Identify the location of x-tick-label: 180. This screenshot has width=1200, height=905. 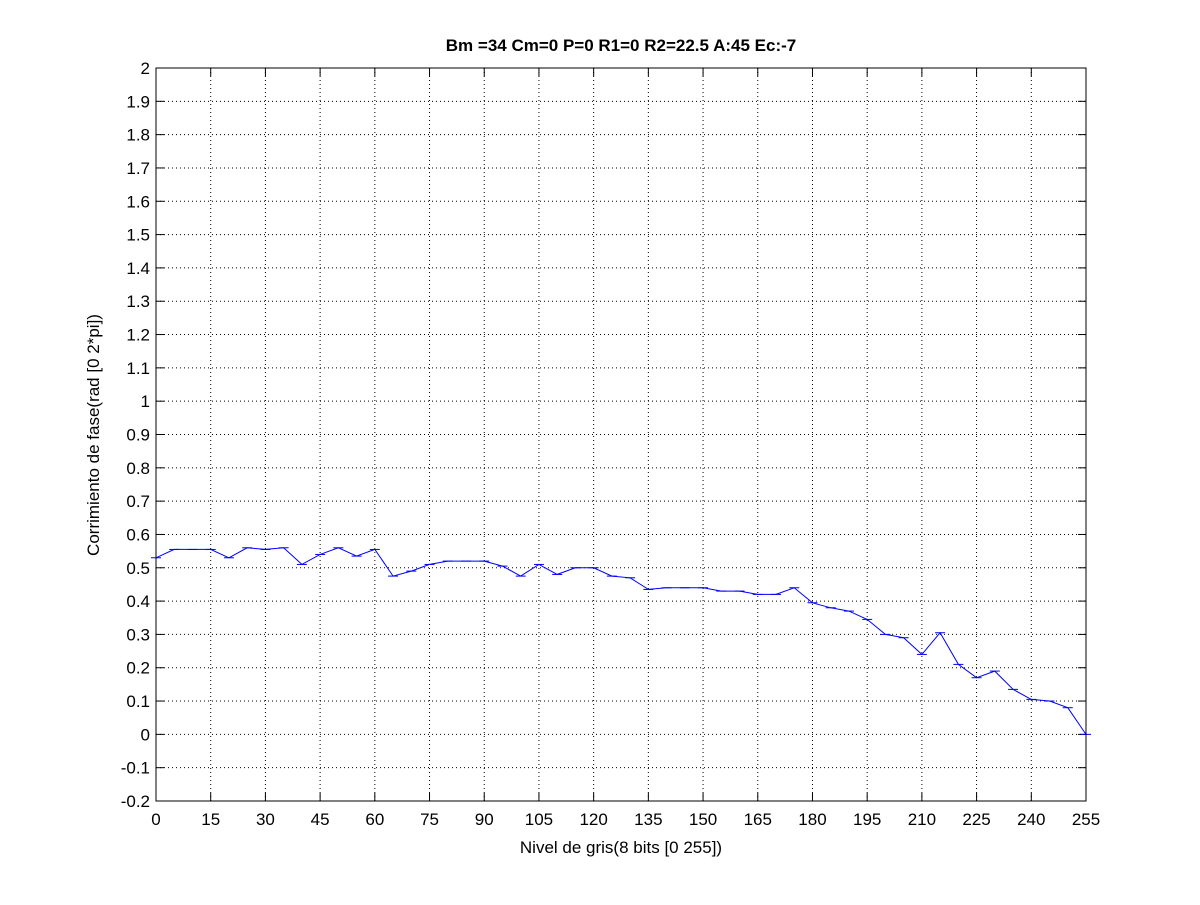
(812, 819).